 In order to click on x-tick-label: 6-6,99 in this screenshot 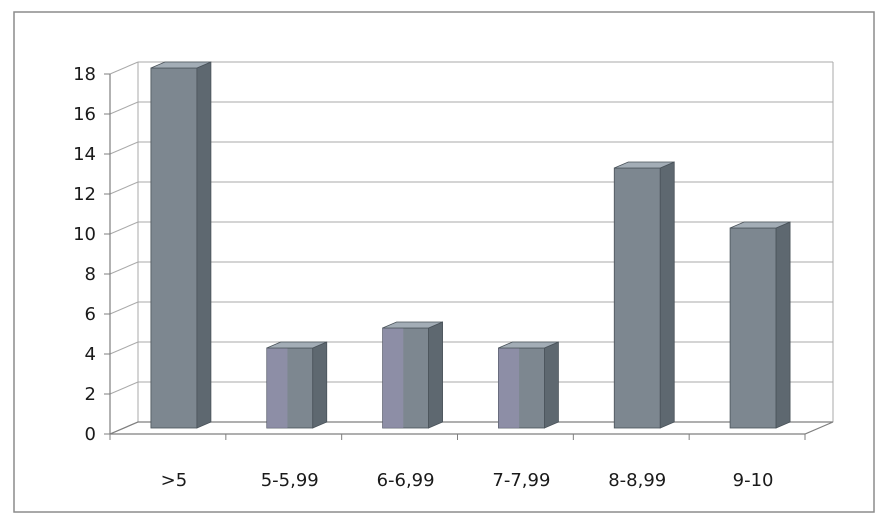, I will do `click(406, 480)`.